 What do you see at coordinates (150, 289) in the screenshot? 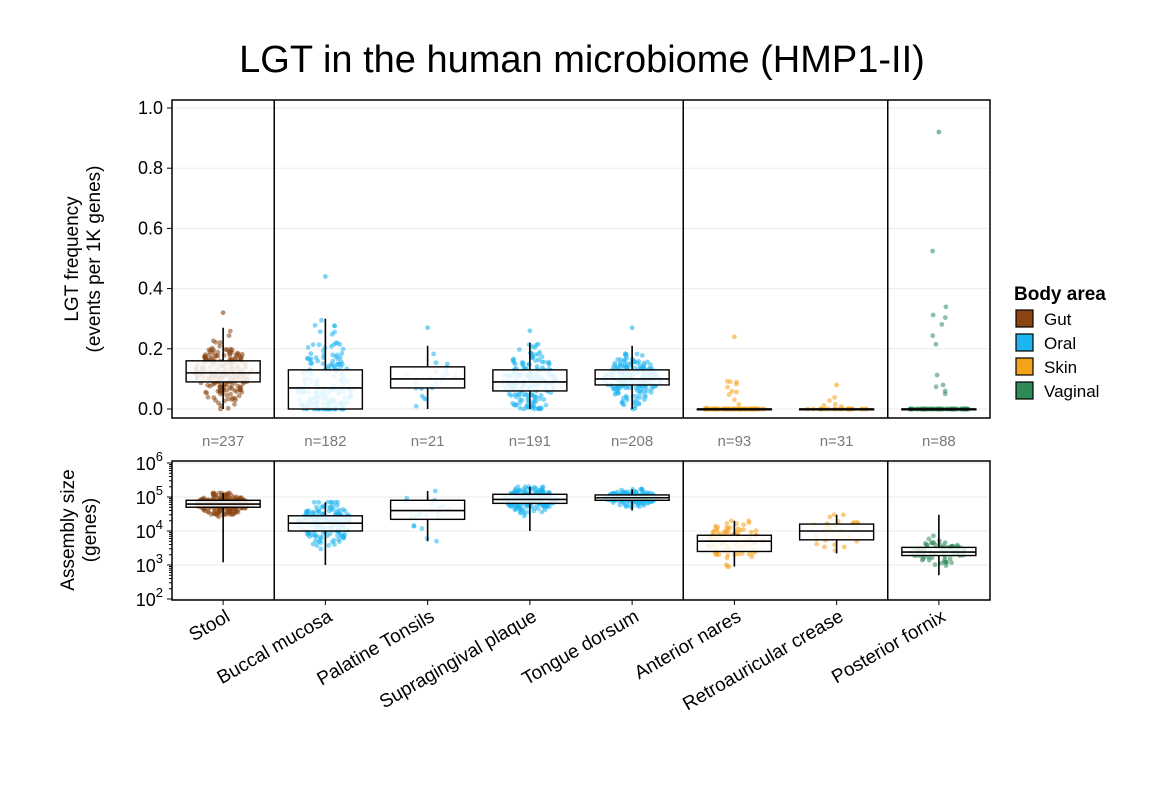
I see `top-y-tick-label: 0.4` at bounding box center [150, 289].